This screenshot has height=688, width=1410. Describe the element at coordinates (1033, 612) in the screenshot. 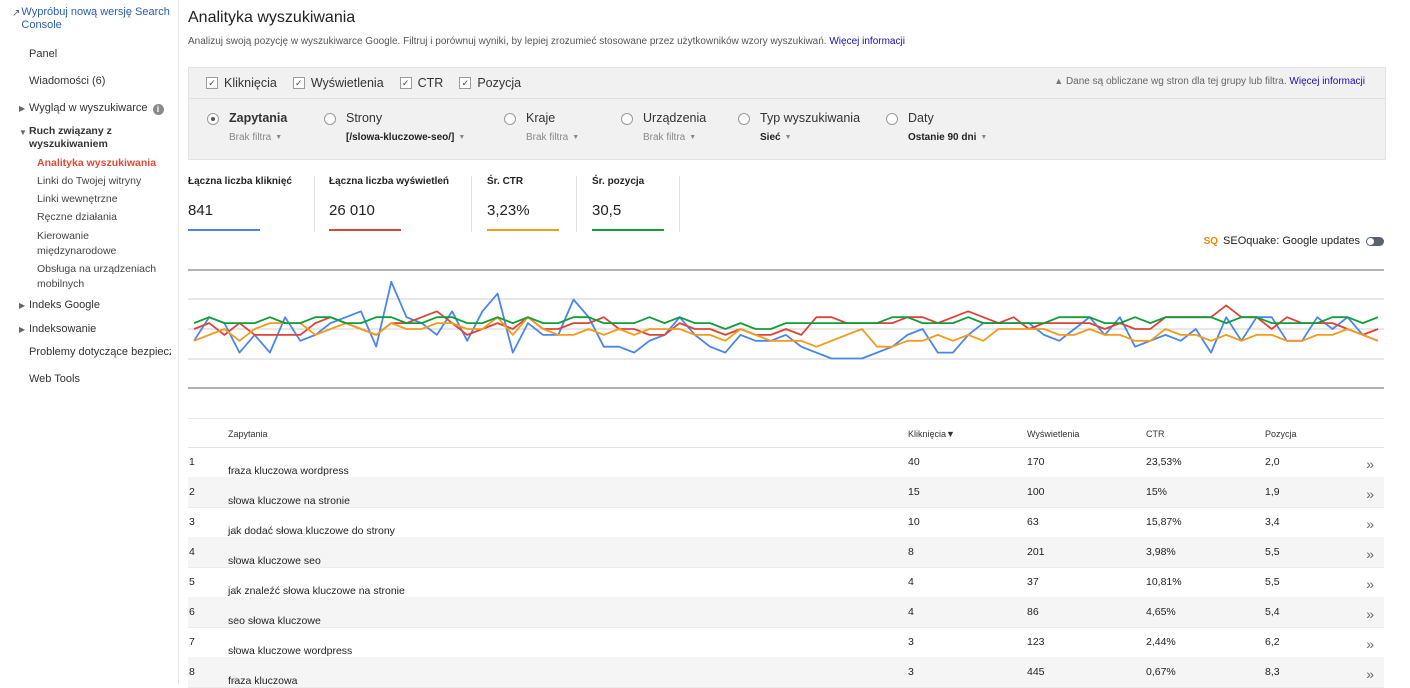

I see `impressions-cell: 86` at that location.